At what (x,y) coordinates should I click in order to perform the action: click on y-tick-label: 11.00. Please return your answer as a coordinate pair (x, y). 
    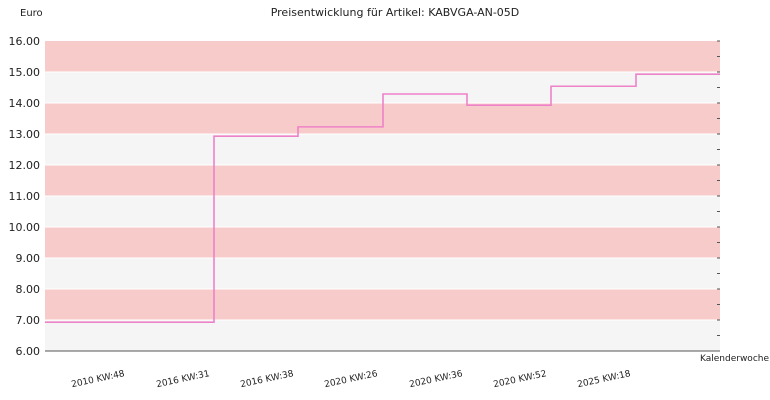
    Looking at the image, I should click on (25, 196).